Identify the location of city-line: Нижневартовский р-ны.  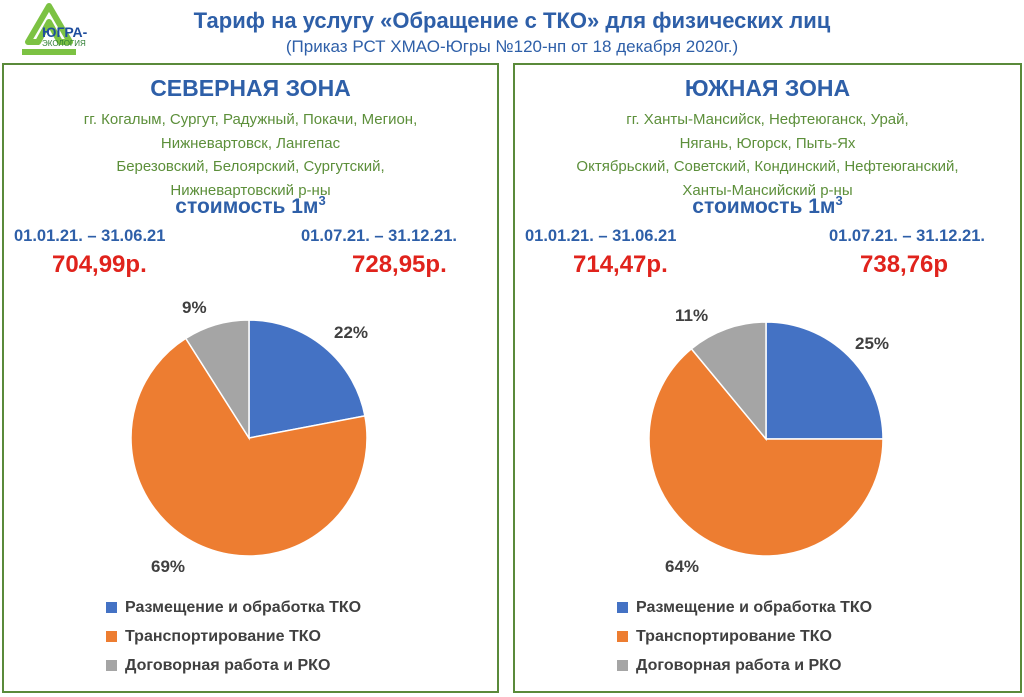
(250, 190).